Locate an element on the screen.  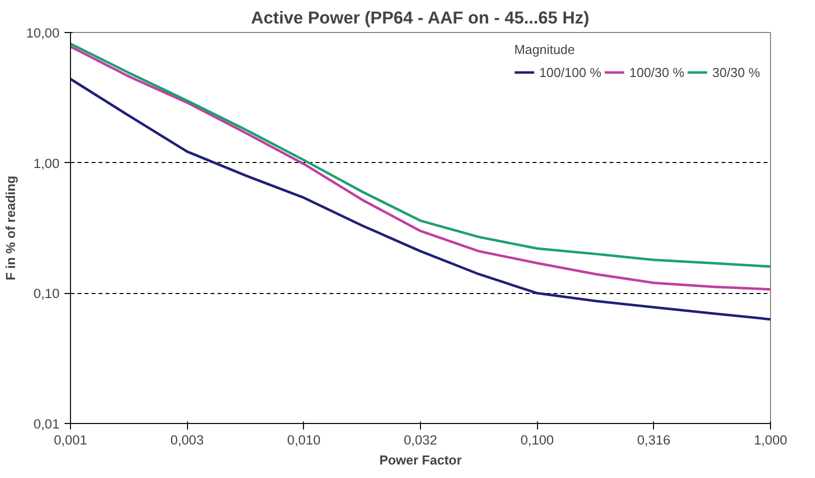
legend-label: 100/30 % is located at coordinates (656, 72).